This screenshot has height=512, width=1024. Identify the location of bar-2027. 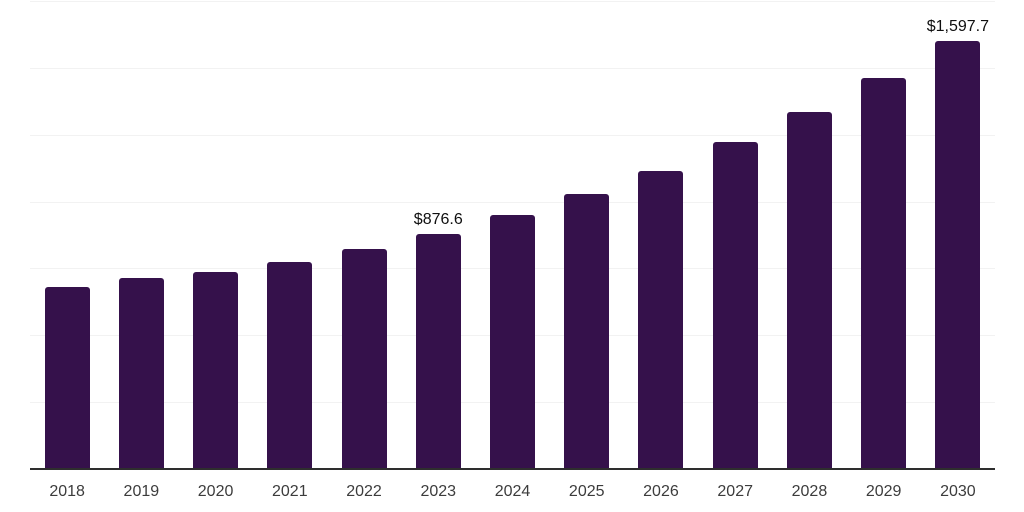
(735, 305).